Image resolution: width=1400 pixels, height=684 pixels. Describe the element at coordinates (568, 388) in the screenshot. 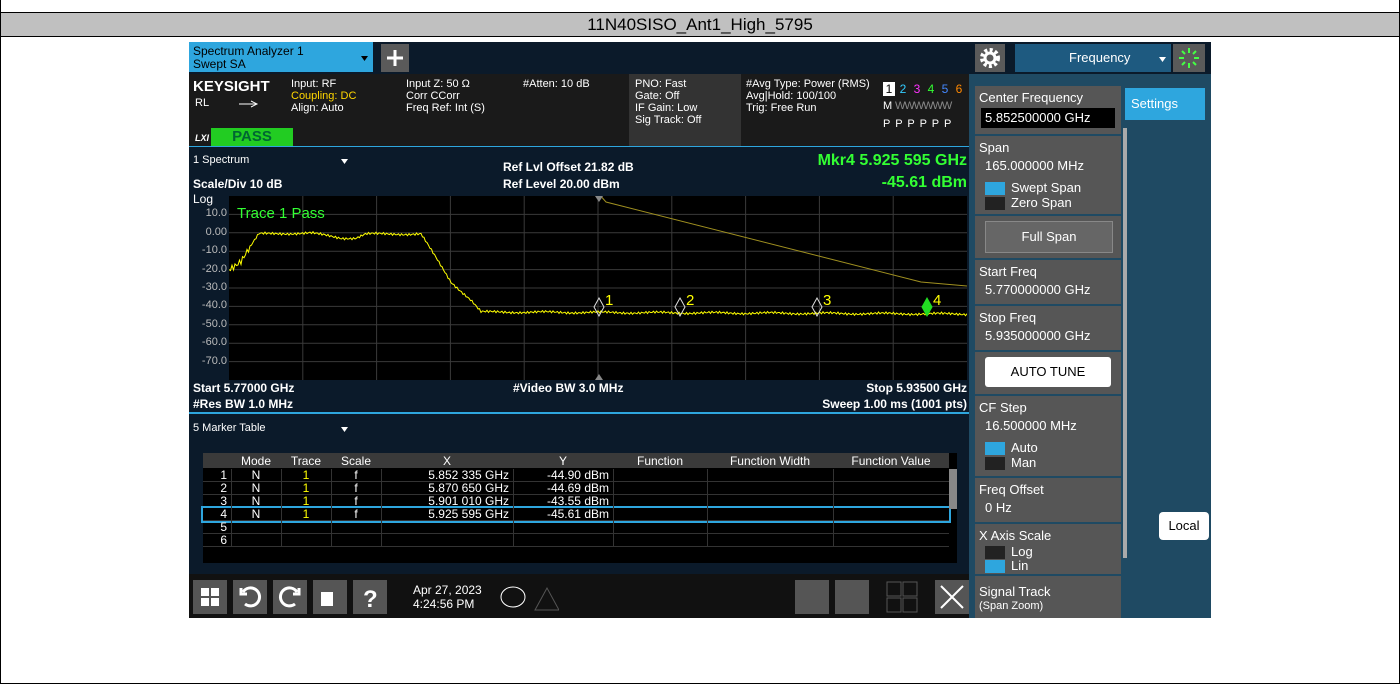

I see `video-bw: #Video BW 3.0 MHz` at that location.